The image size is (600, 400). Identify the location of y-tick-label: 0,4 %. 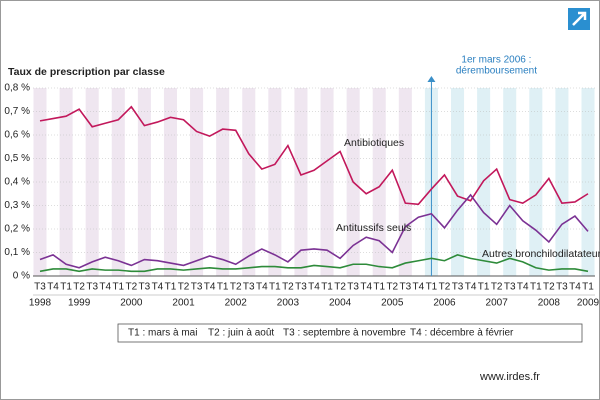
(17, 182).